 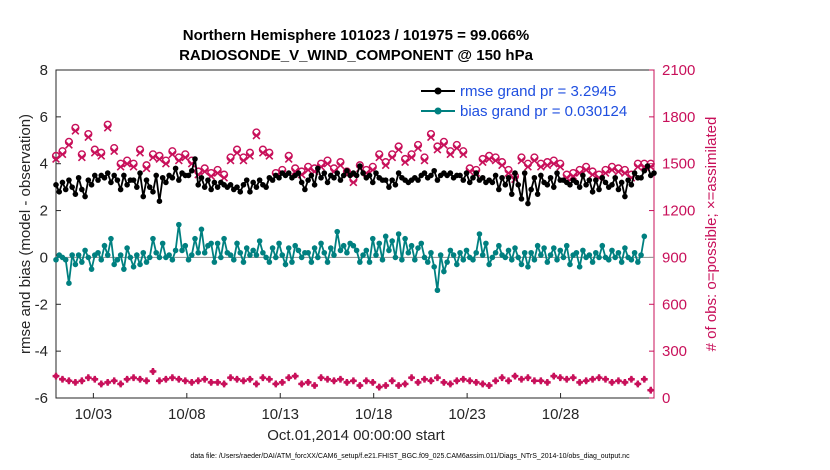 I want to click on x-tick-label: 10/18, so click(x=374, y=414).